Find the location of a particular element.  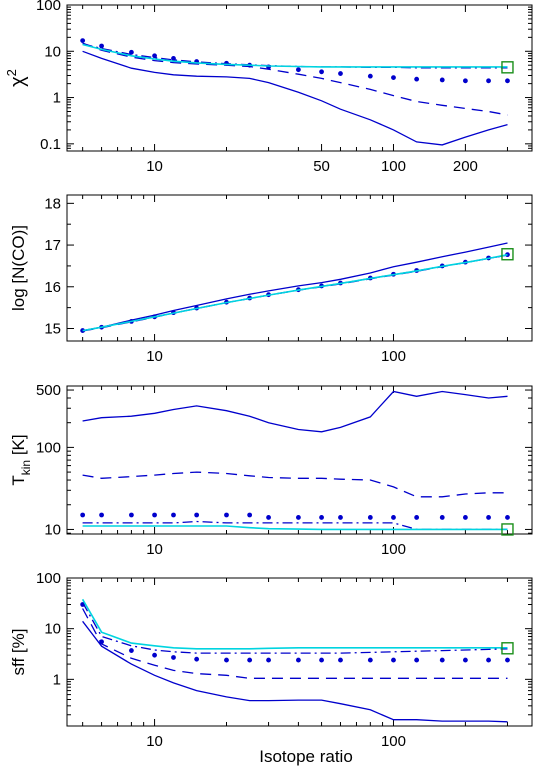

y-axis-label: log [N(CO)] is located at coordinates (18, 268).